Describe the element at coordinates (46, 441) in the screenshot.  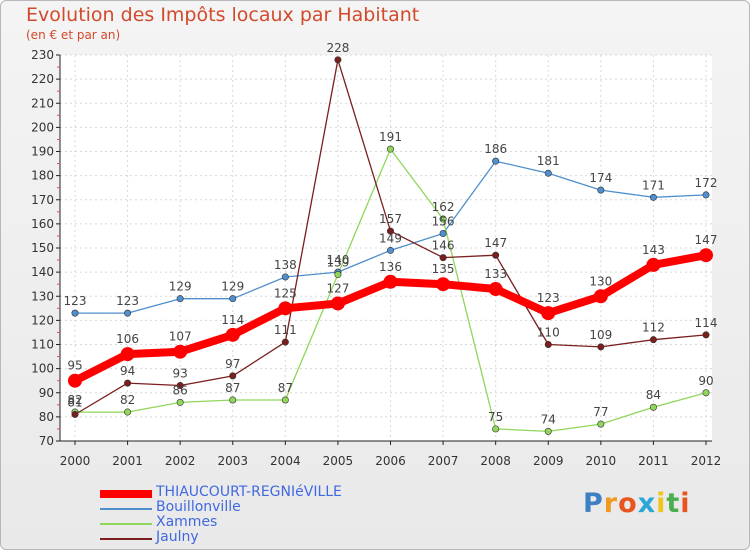
I see `y-tick-label-70: 70` at that location.